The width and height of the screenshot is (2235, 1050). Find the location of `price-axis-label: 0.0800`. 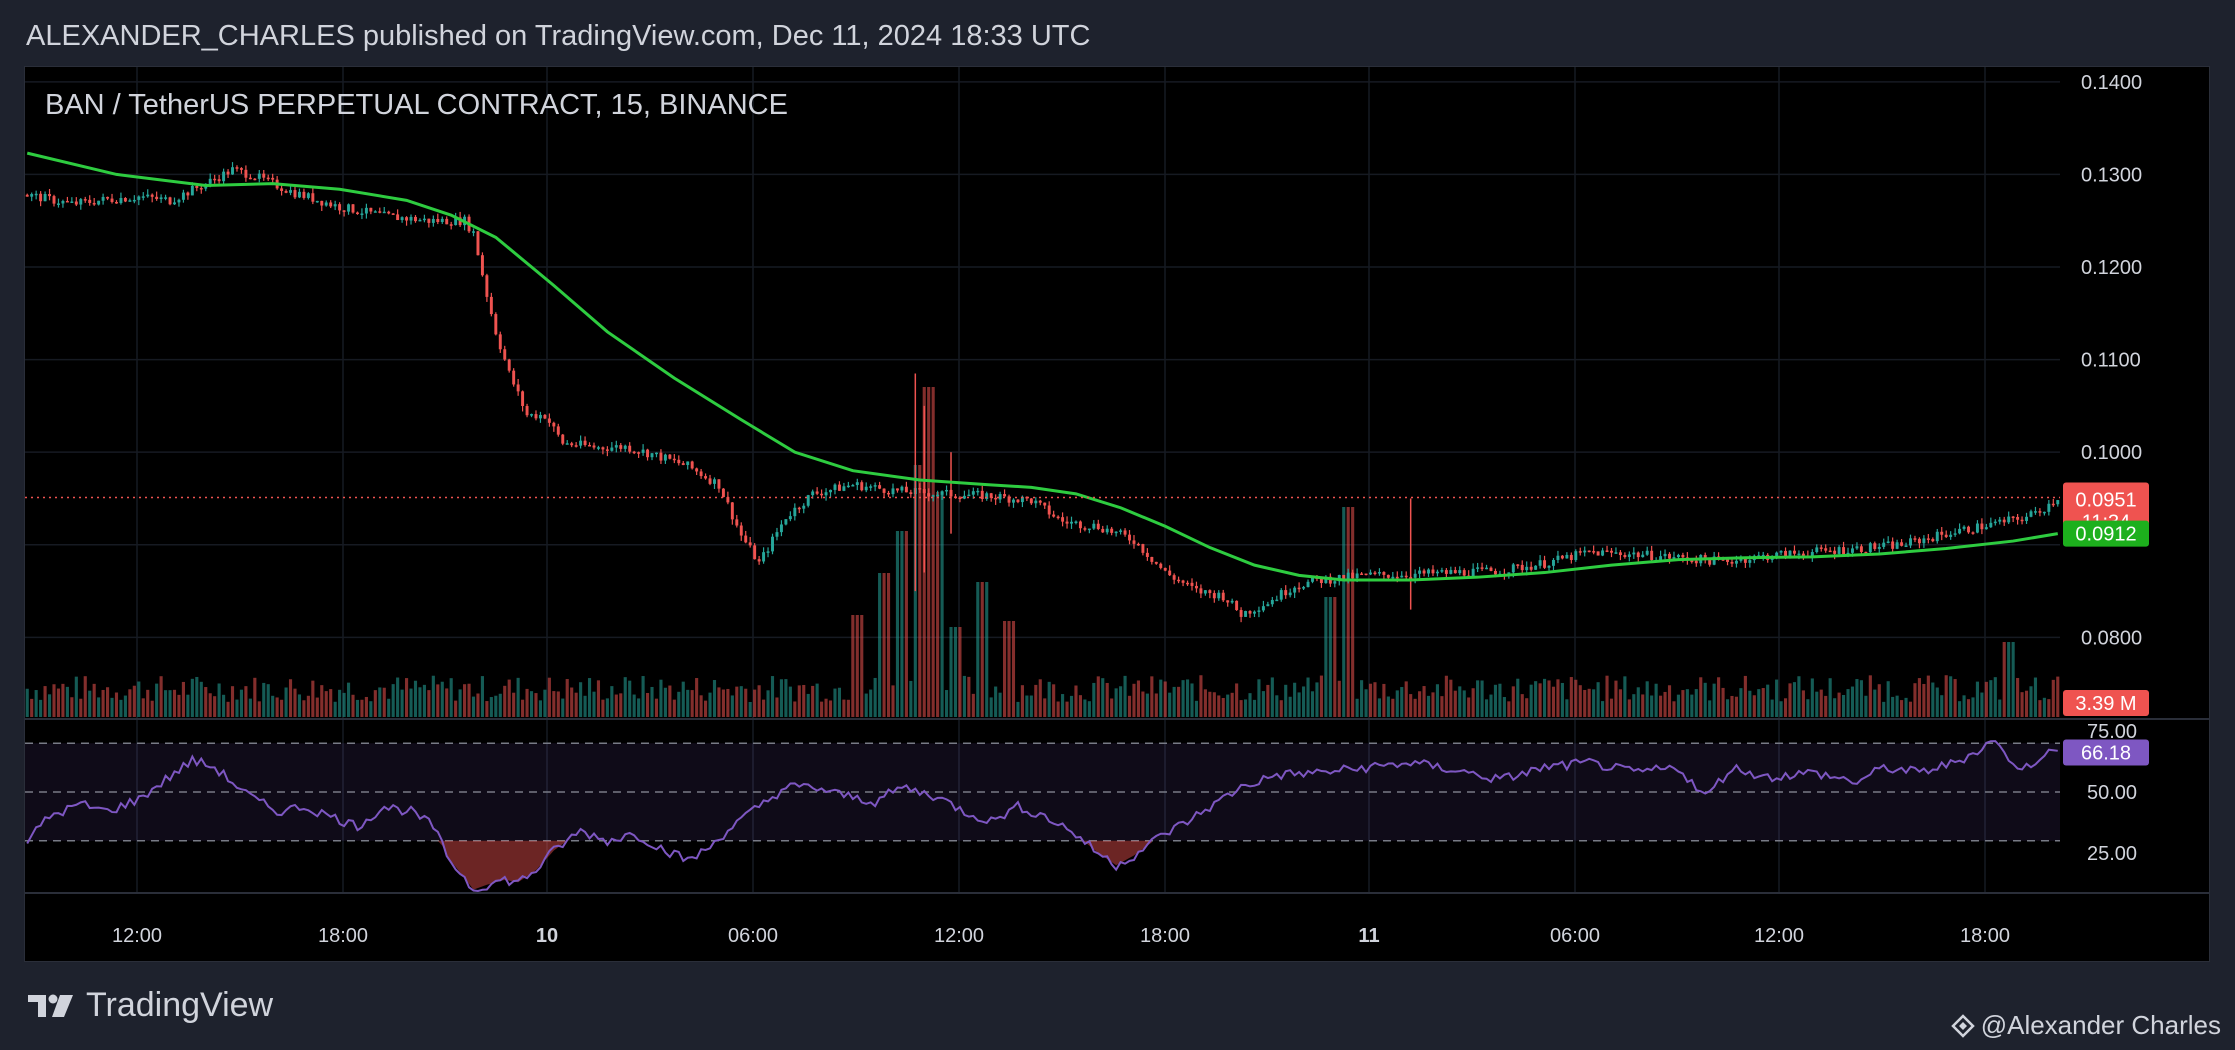

price-axis-label: 0.0800 is located at coordinates (2111, 638).